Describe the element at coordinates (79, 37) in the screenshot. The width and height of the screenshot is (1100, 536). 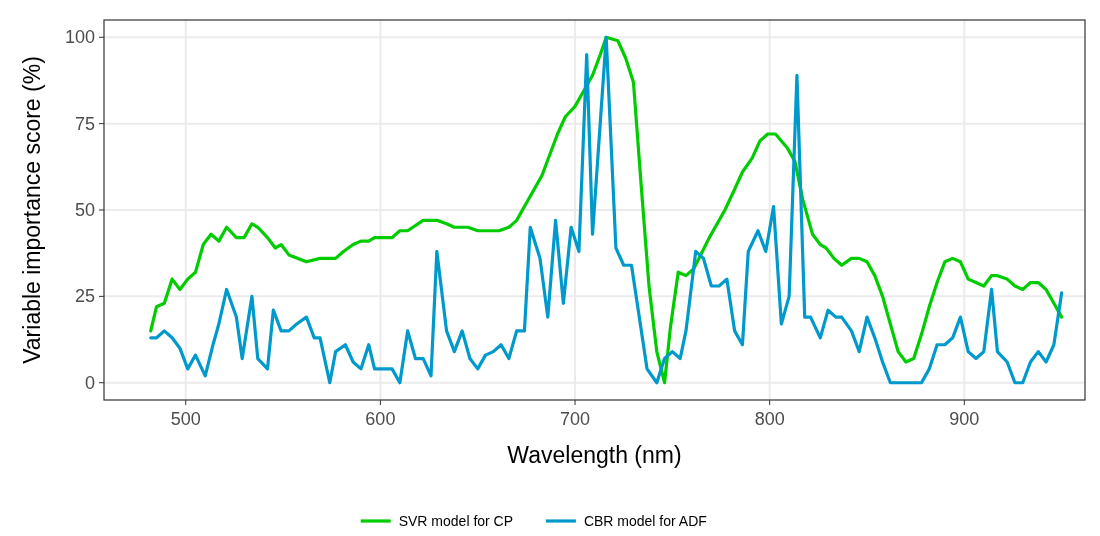
I see `y-tick-label: 100` at that location.